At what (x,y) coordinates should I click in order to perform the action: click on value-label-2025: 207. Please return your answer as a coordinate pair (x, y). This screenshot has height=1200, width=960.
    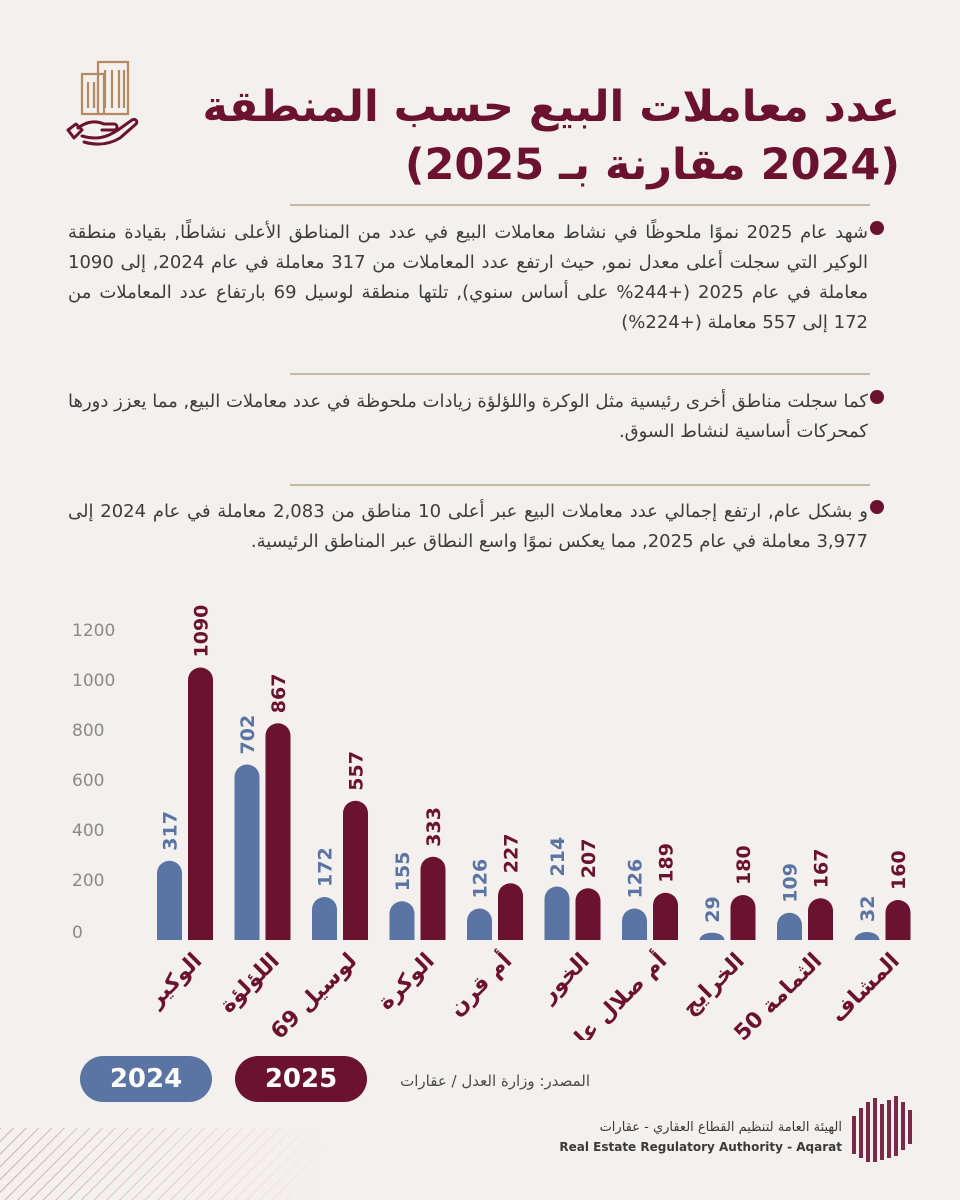
    Looking at the image, I should click on (589, 859).